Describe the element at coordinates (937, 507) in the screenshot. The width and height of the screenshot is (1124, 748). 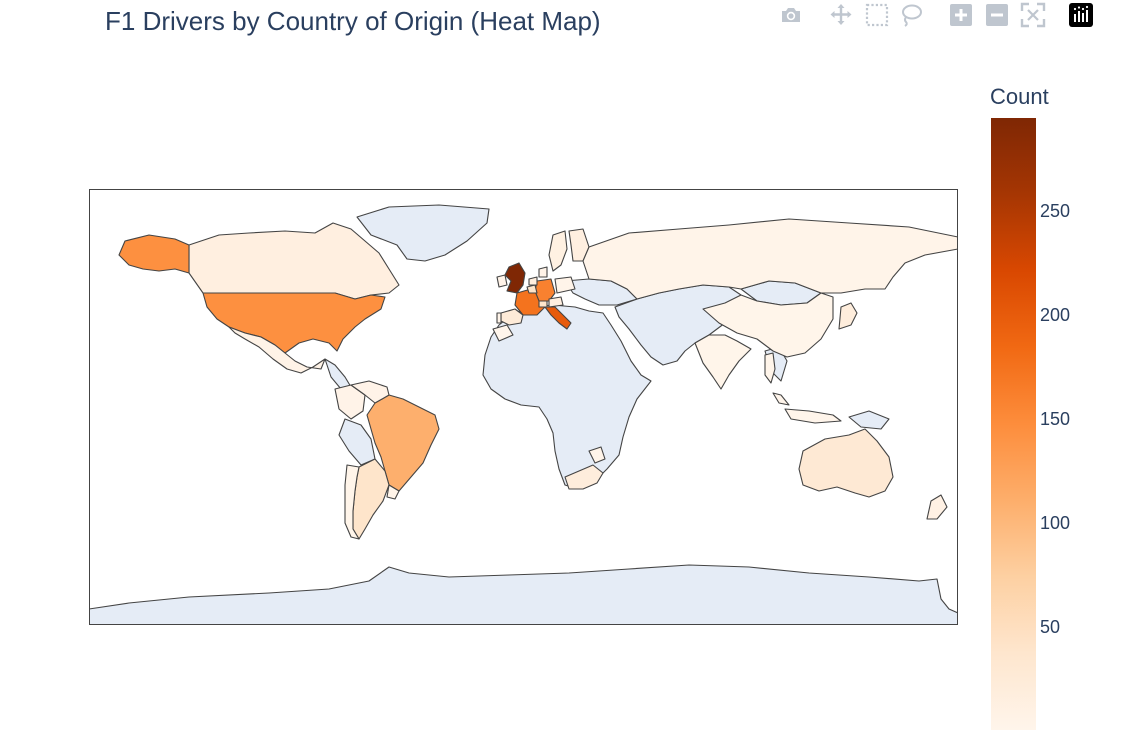
I see `country-new-zealand` at that location.